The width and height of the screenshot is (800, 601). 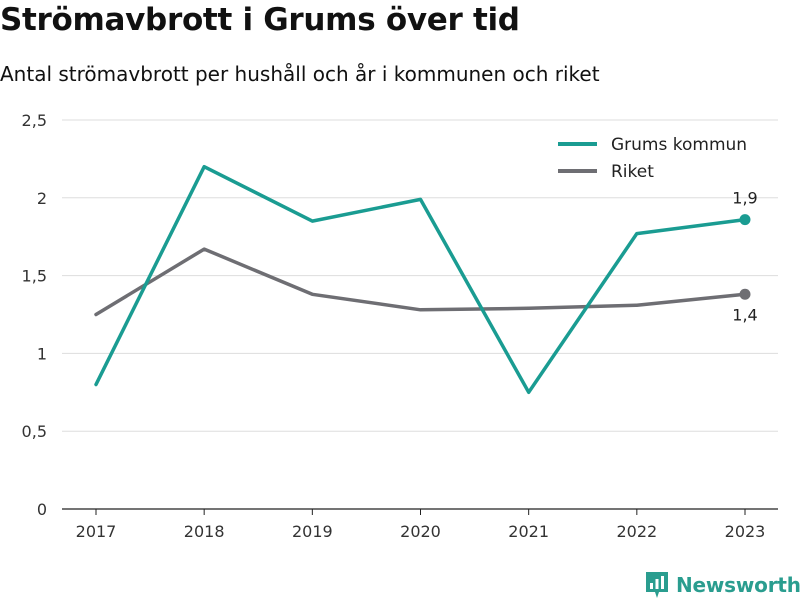 I want to click on y-tick-label: 2,5, so click(x=34, y=120).